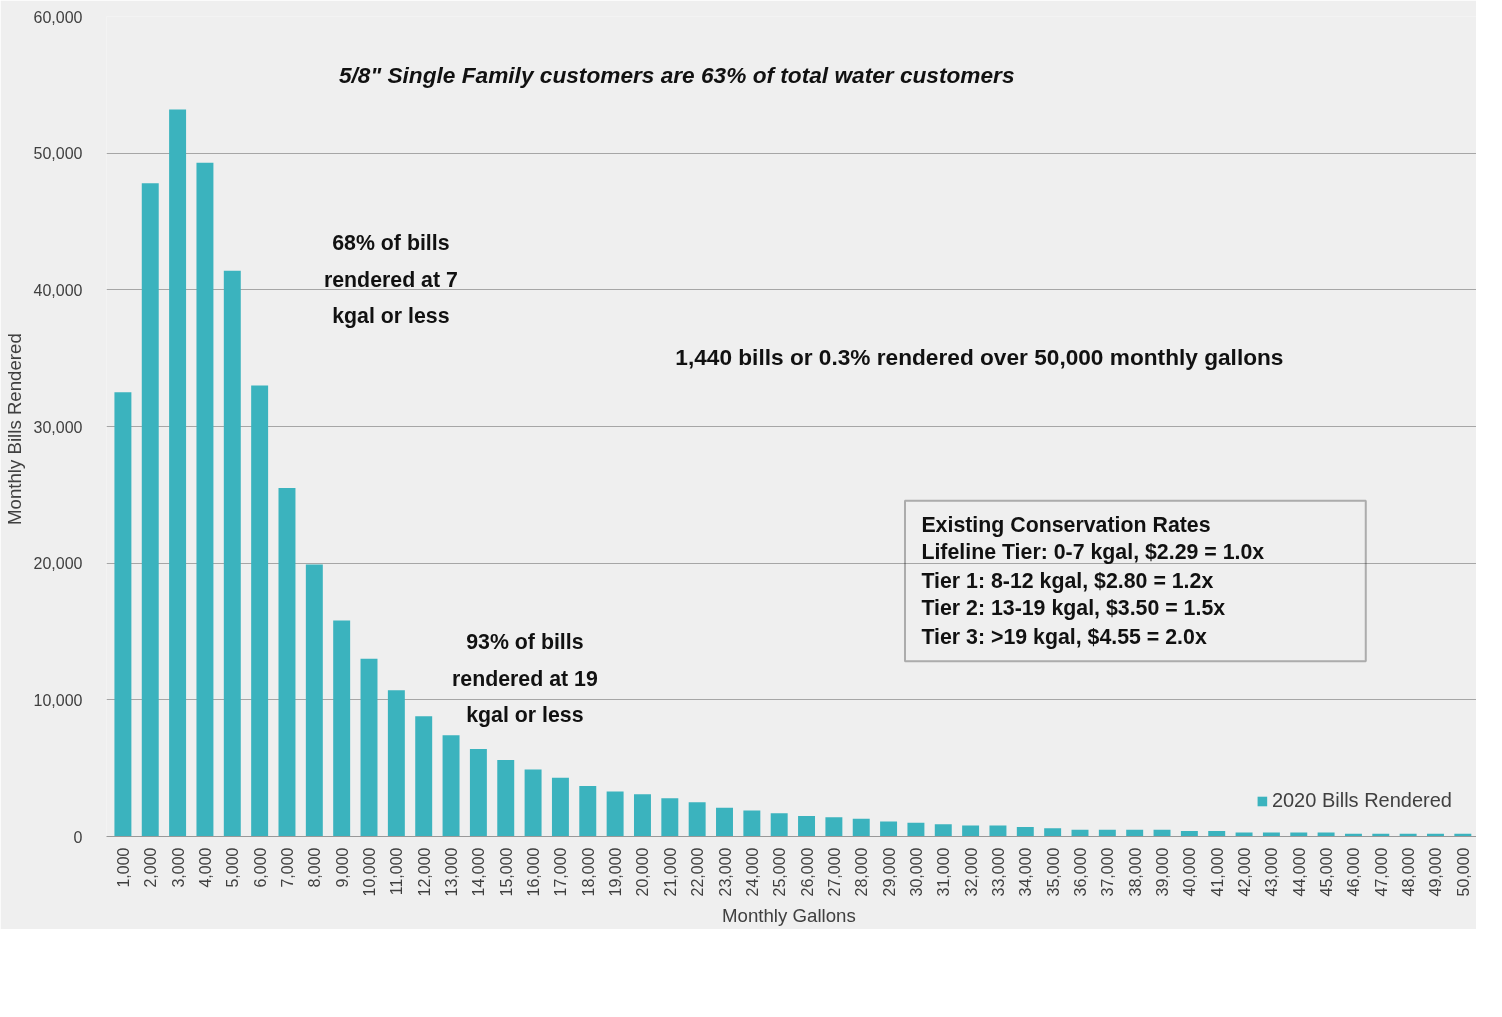  Describe the element at coordinates (1108, 872) in the screenshot. I see `x-tick-label: 37,000` at that location.